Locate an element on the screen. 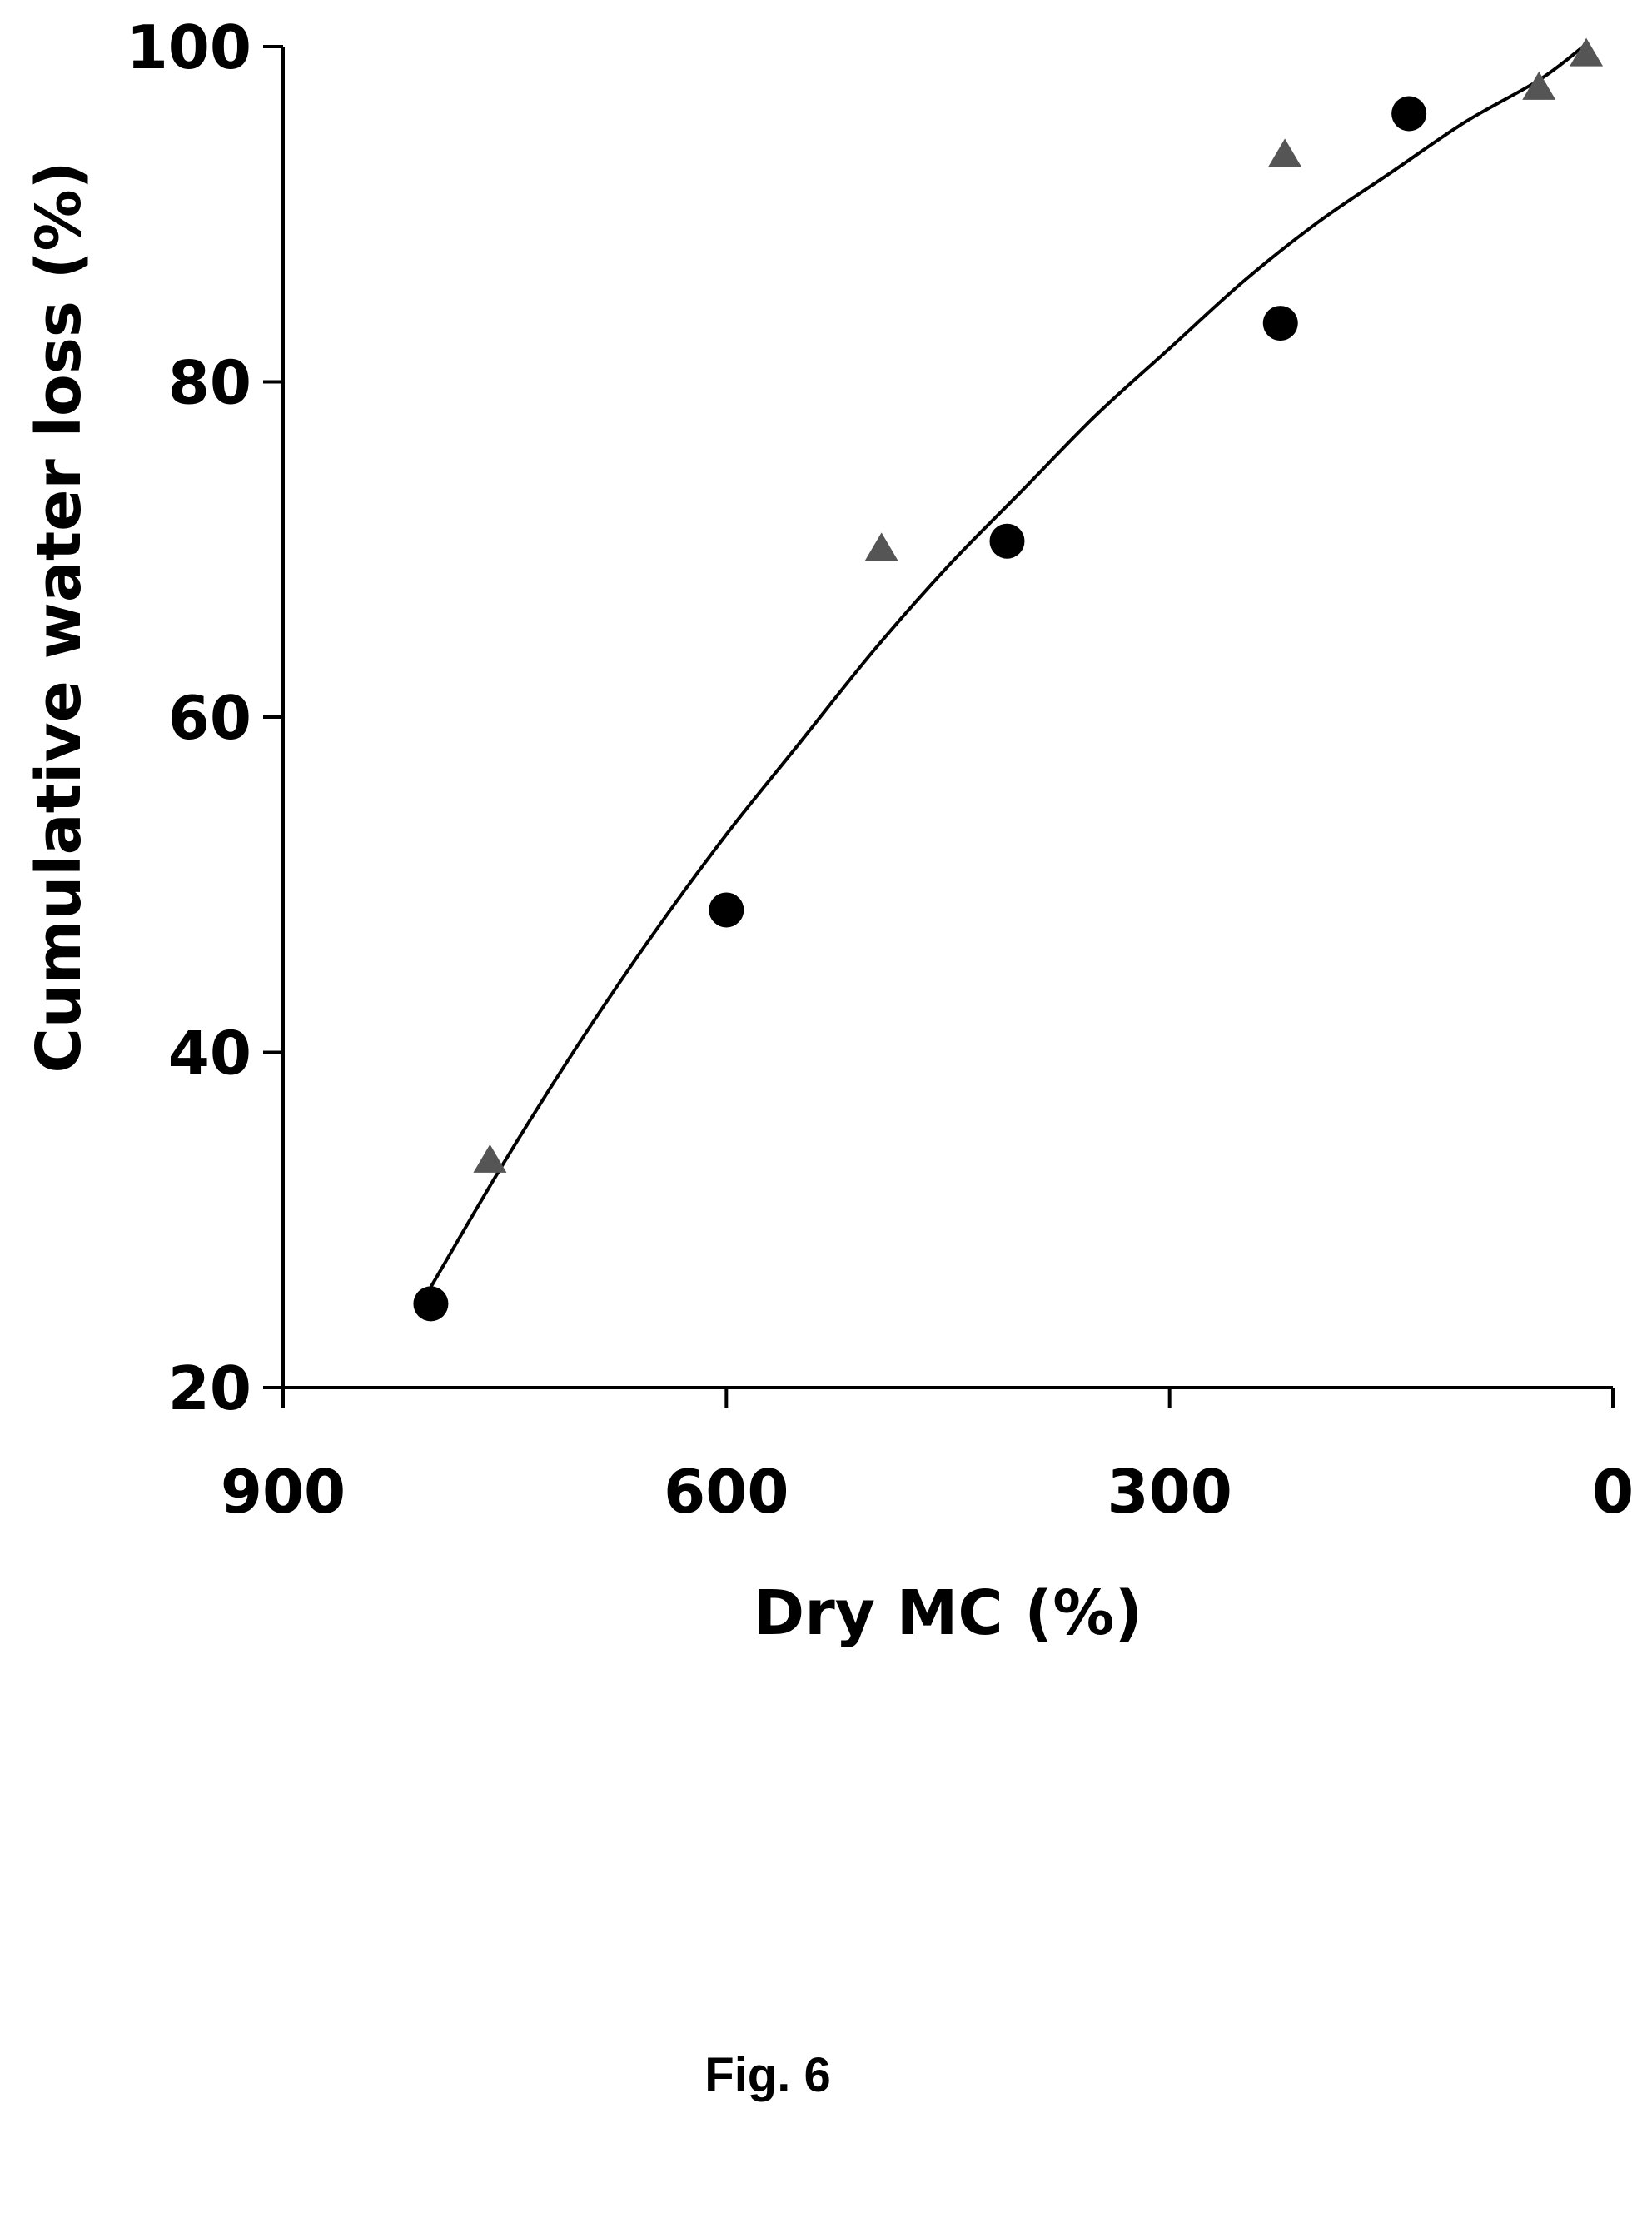 The height and width of the screenshot is (2223, 1652). y-axis-title: Cumulative water loss (%) is located at coordinates (59, 618).